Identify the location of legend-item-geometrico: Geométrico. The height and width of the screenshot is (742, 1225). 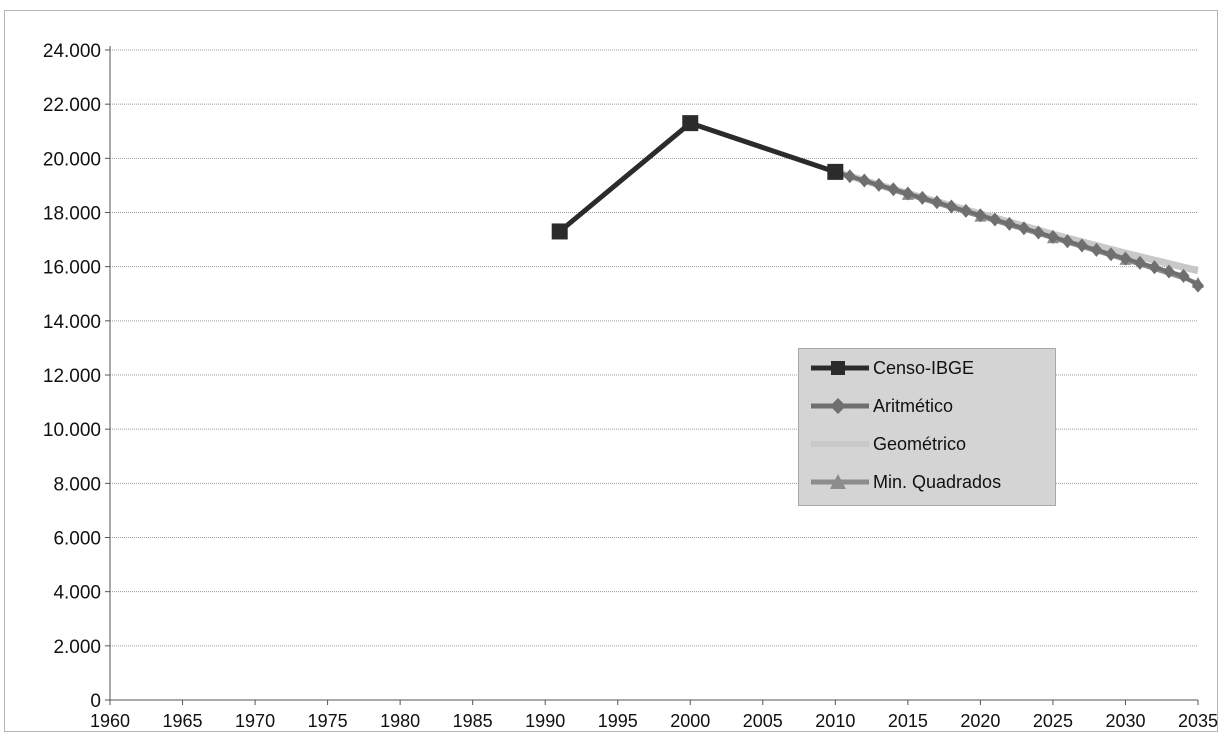
(927, 444).